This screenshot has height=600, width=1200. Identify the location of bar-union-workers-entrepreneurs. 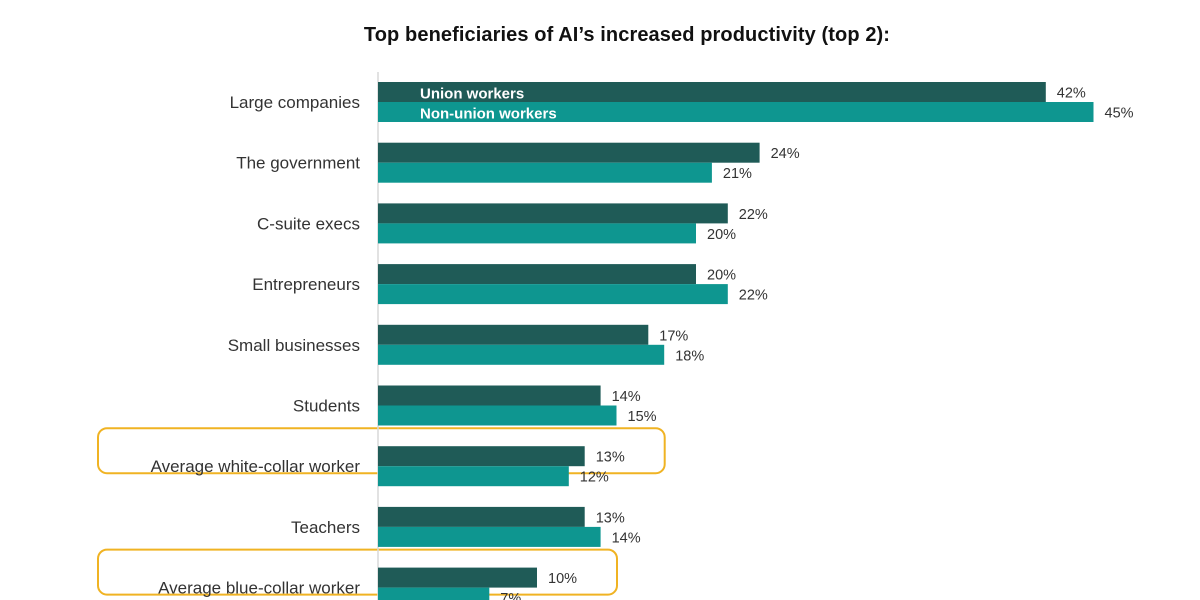
(537, 274).